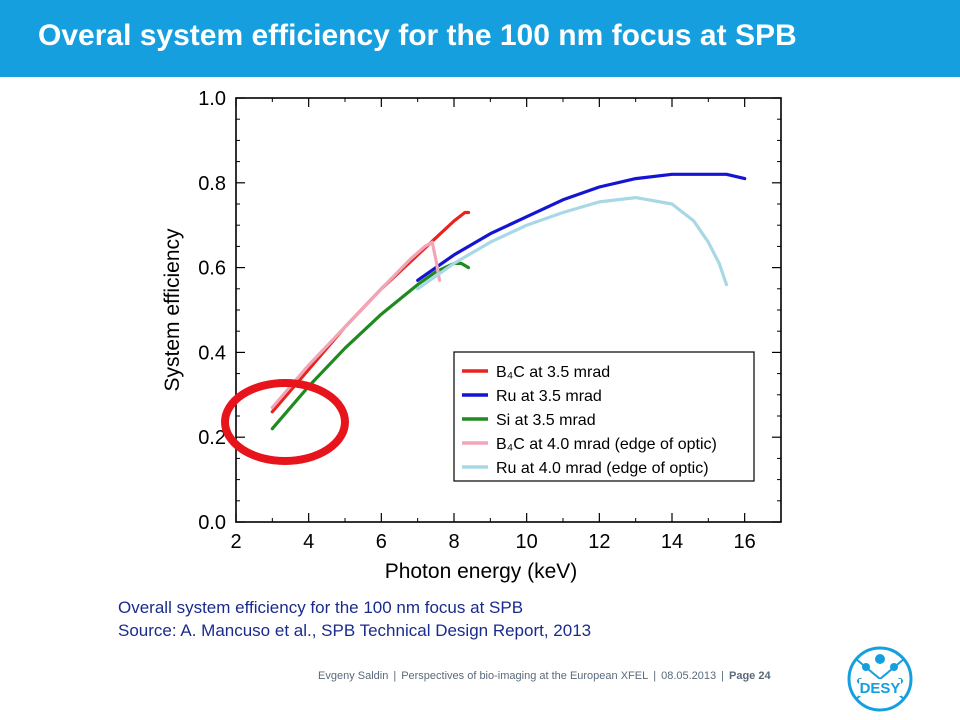 This screenshot has width=960, height=720. I want to click on legend-label-4: Ru at 4.0 mrad (edge of optic), so click(602, 468).